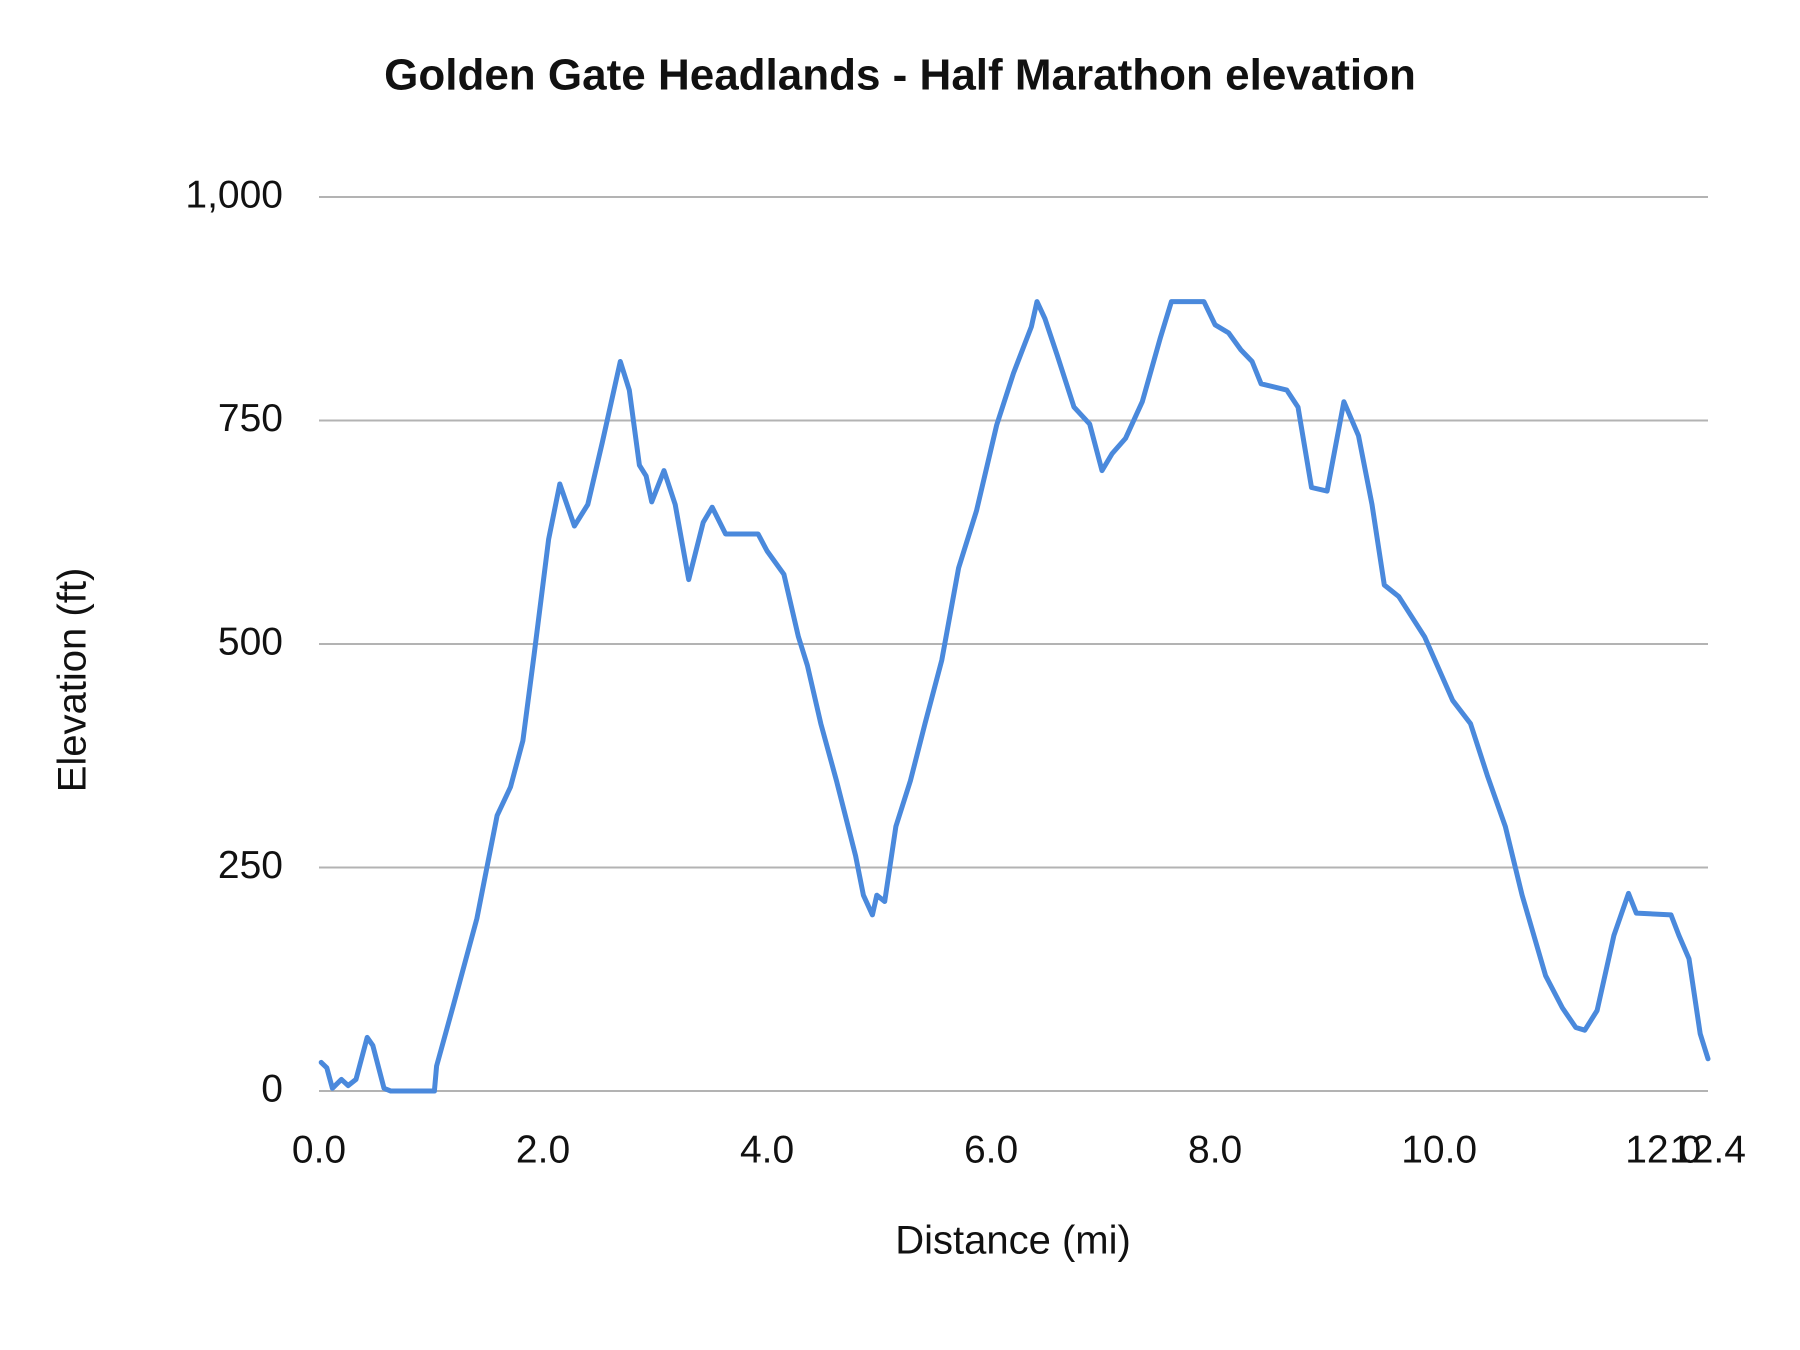 This screenshot has width=1800, height=1350. Describe the element at coordinates (1708, 1149) in the screenshot. I see `x-tick-label: 12.4` at that location.